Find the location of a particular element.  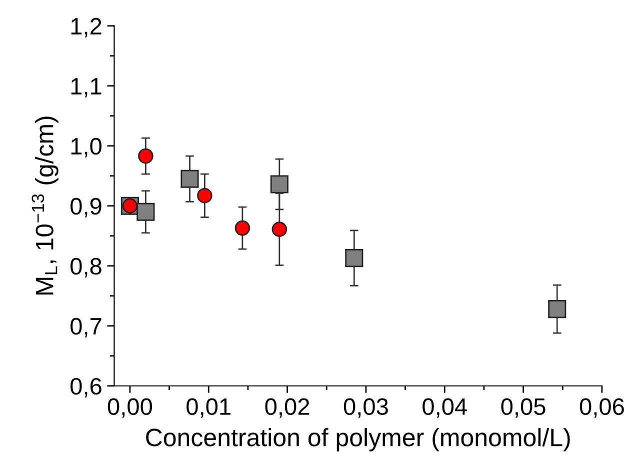

x-tick-label: 0,04 is located at coordinates (444, 408).